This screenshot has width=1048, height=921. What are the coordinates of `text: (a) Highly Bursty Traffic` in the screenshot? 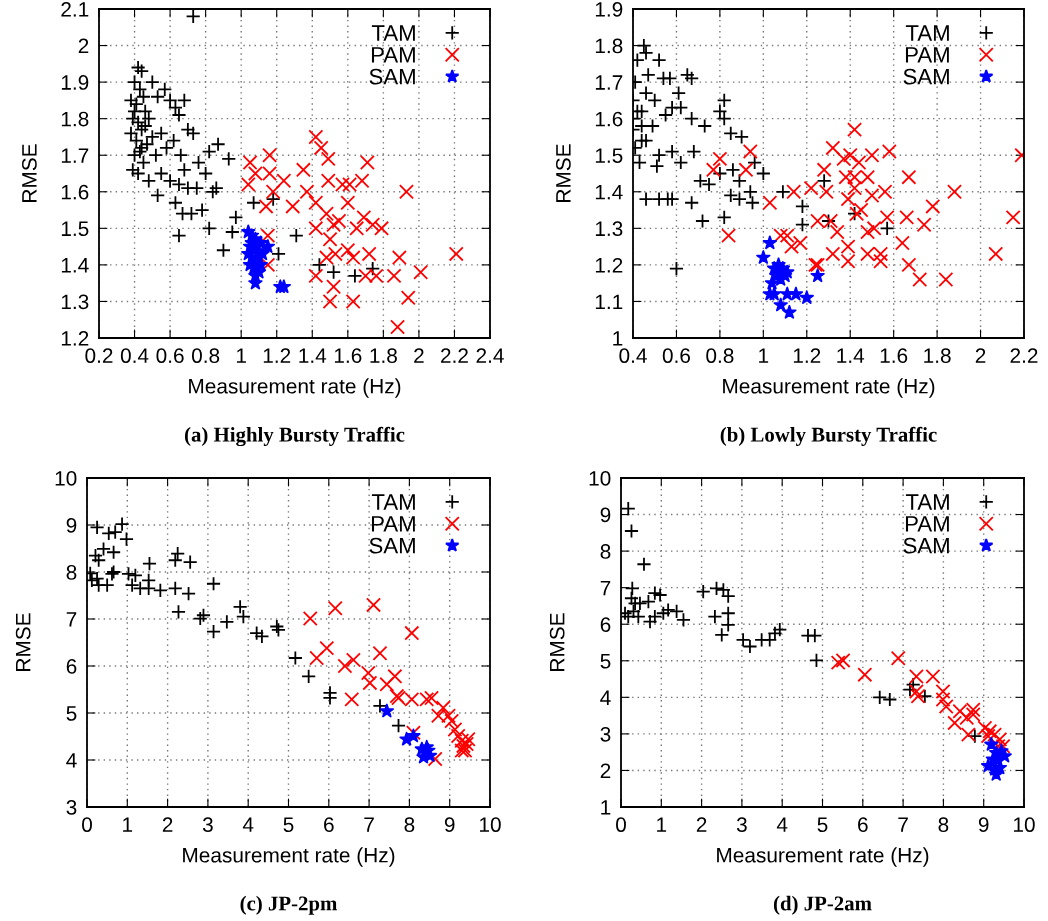 It's located at (294, 436).